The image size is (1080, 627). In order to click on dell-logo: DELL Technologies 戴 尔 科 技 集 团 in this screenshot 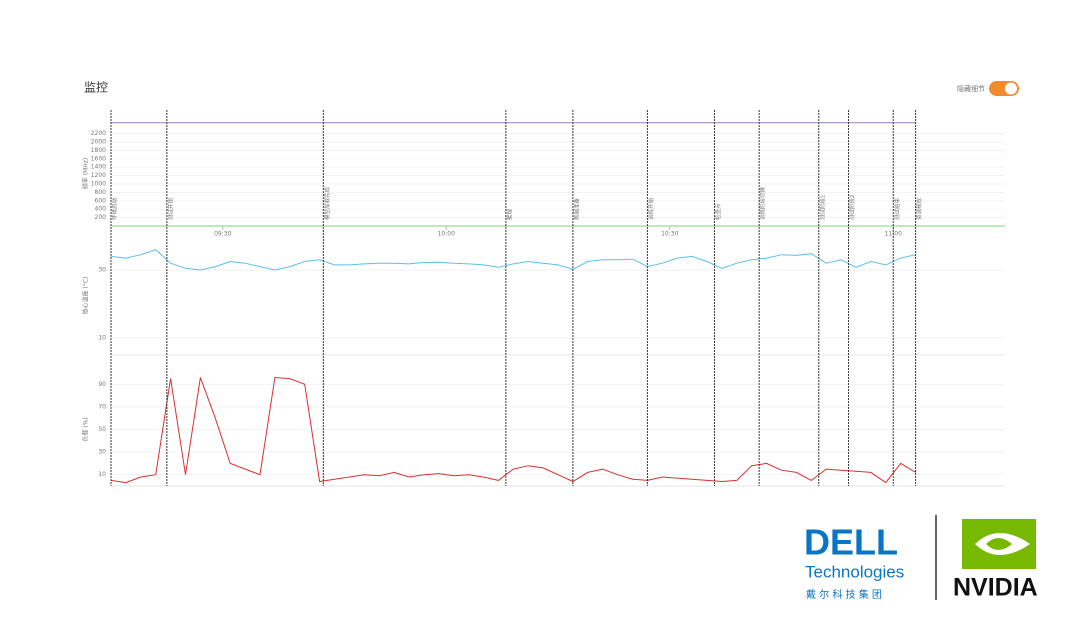, I will do `click(854, 561)`.